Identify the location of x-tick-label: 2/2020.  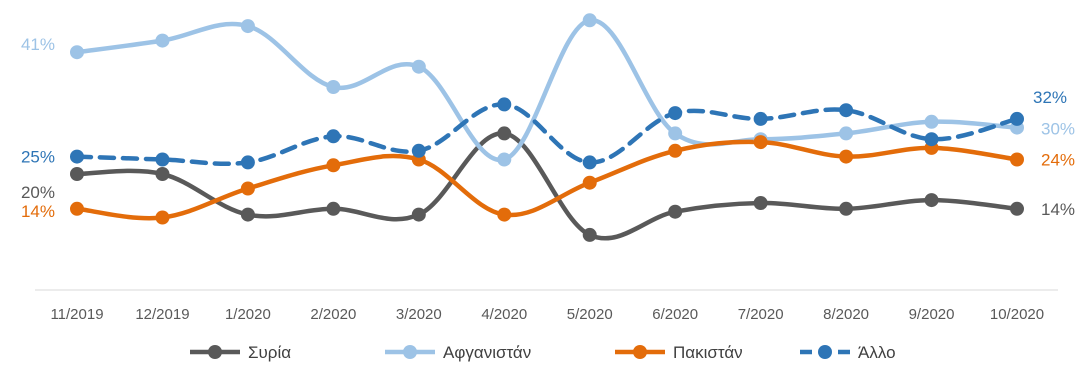
(333, 314).